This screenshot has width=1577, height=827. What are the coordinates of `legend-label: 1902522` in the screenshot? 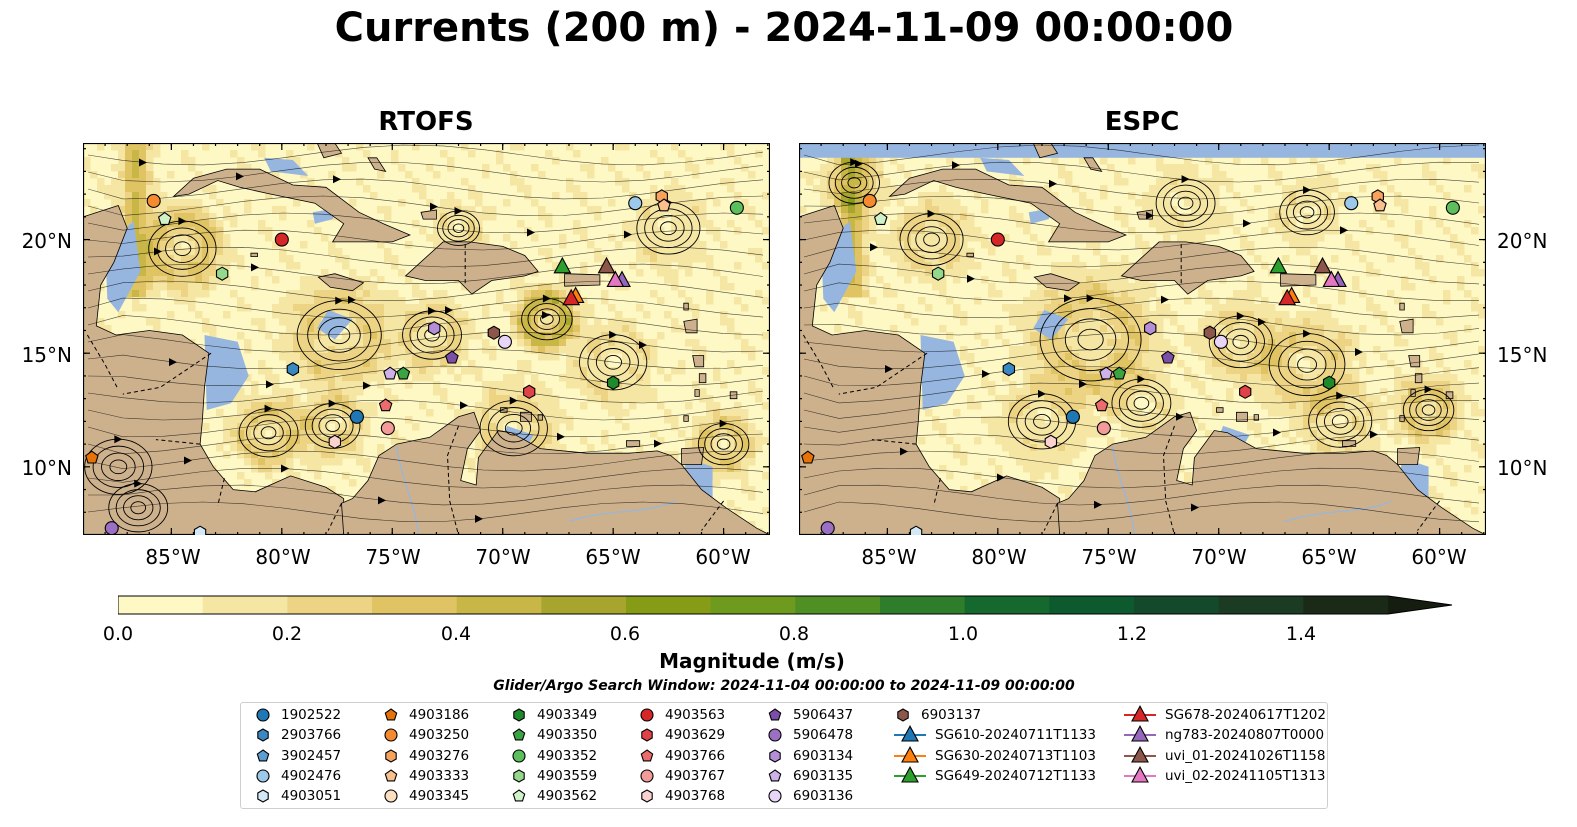 It's located at (311, 715).